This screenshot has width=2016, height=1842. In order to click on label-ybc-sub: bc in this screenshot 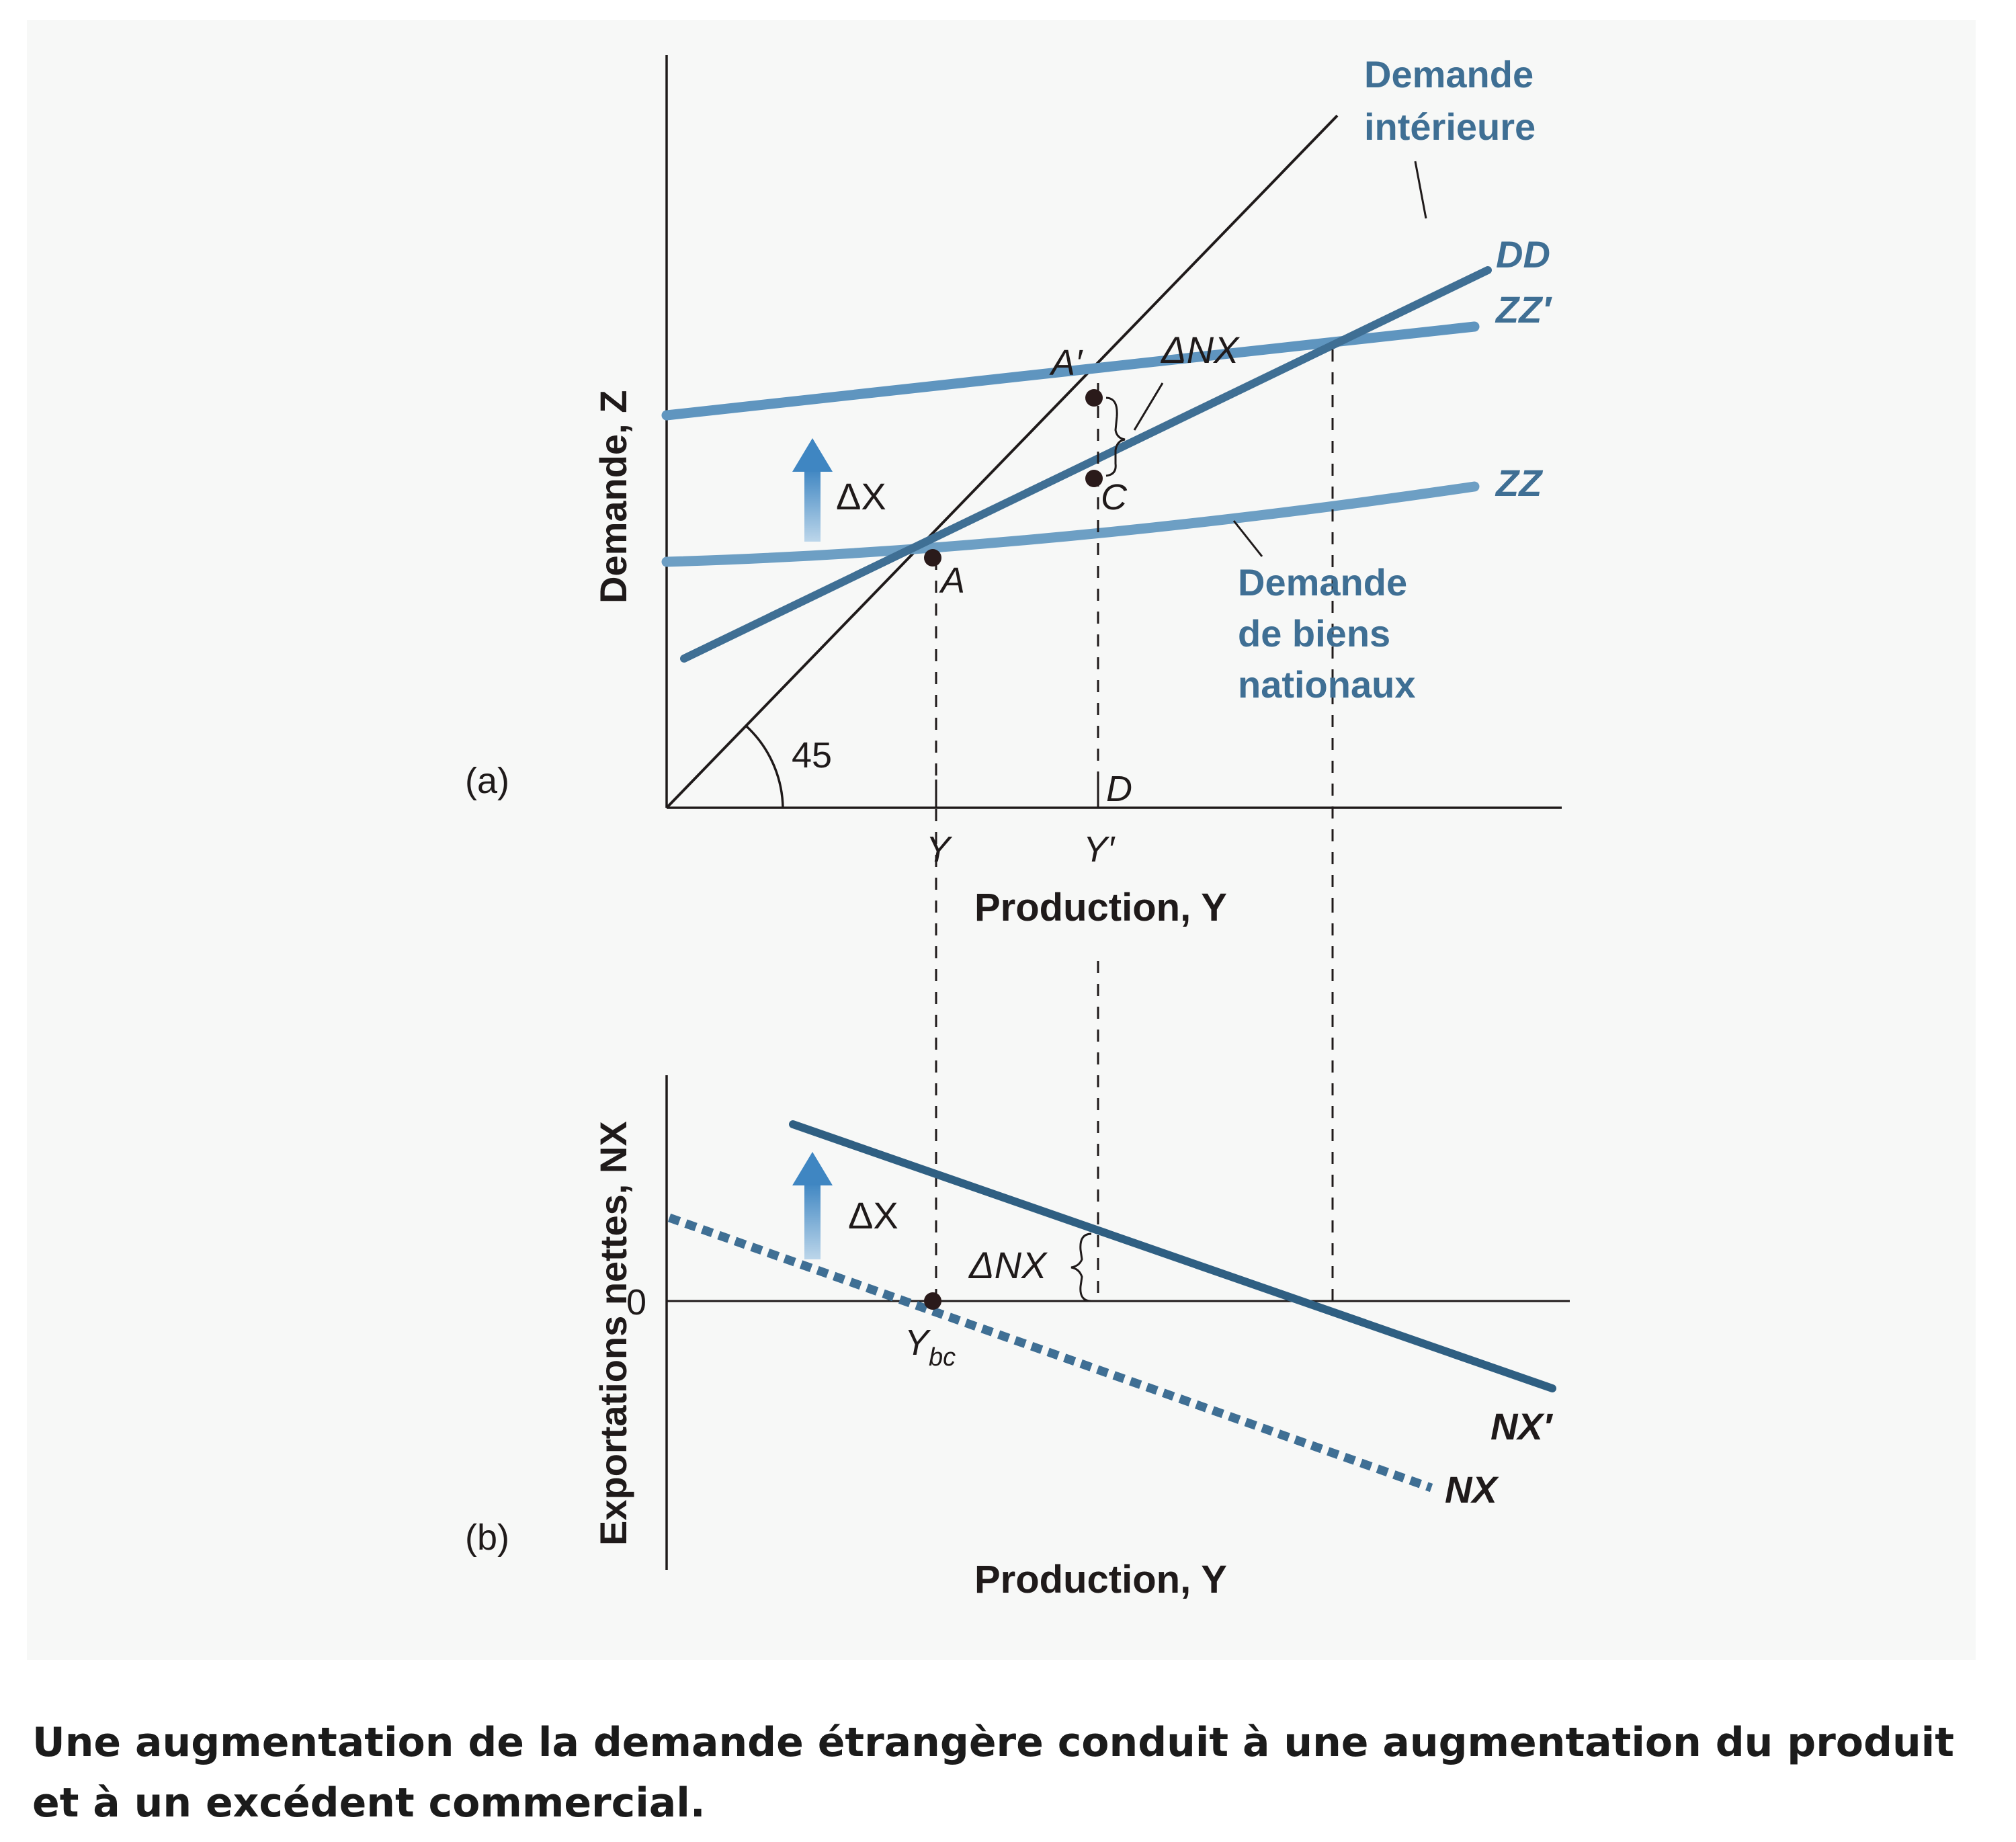, I will do `click(943, 1357)`.